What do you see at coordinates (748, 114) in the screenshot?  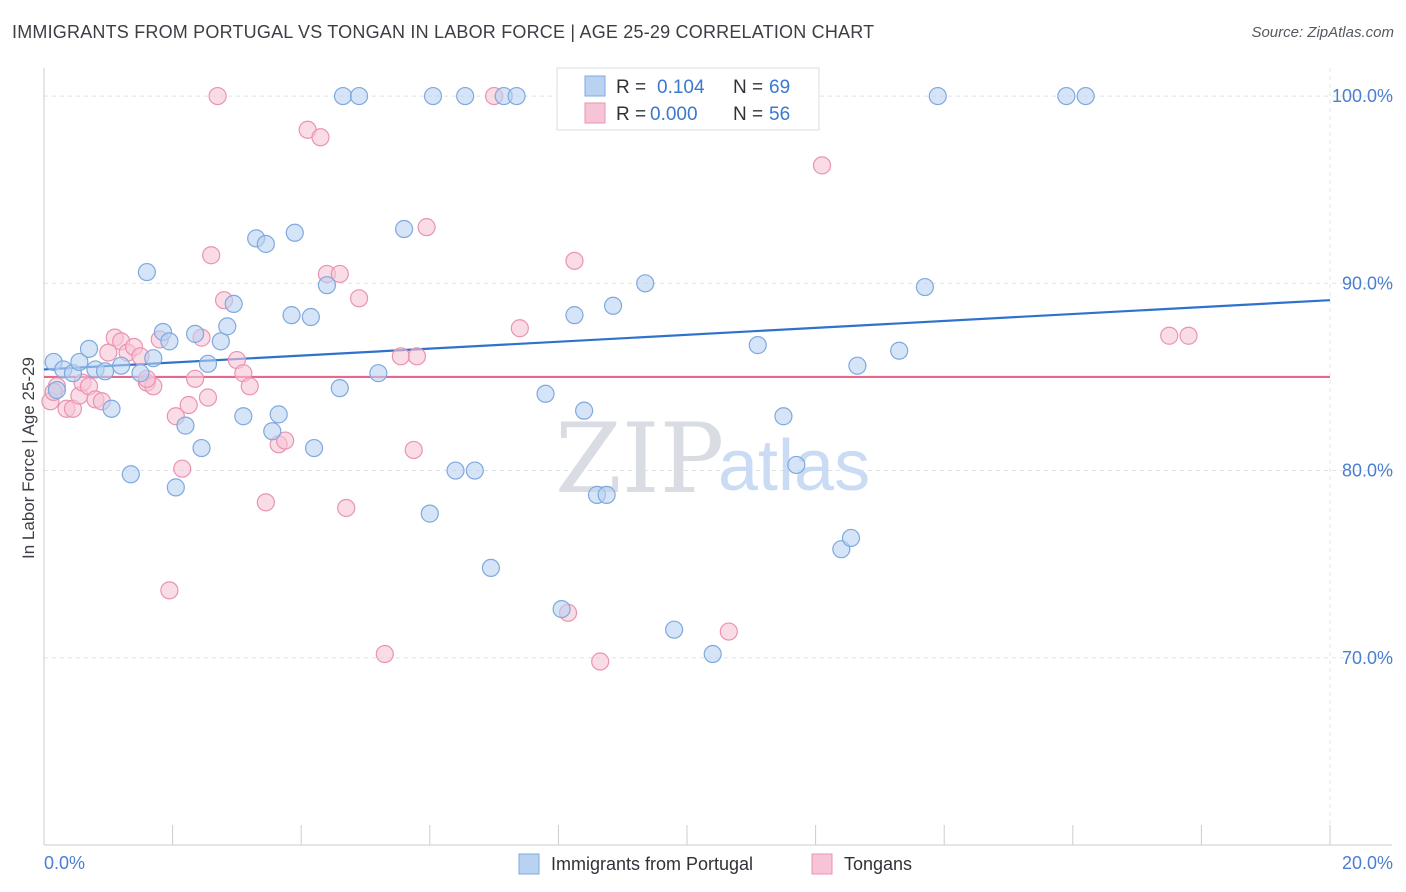 I see `legend-n-label-2: N =` at bounding box center [748, 114].